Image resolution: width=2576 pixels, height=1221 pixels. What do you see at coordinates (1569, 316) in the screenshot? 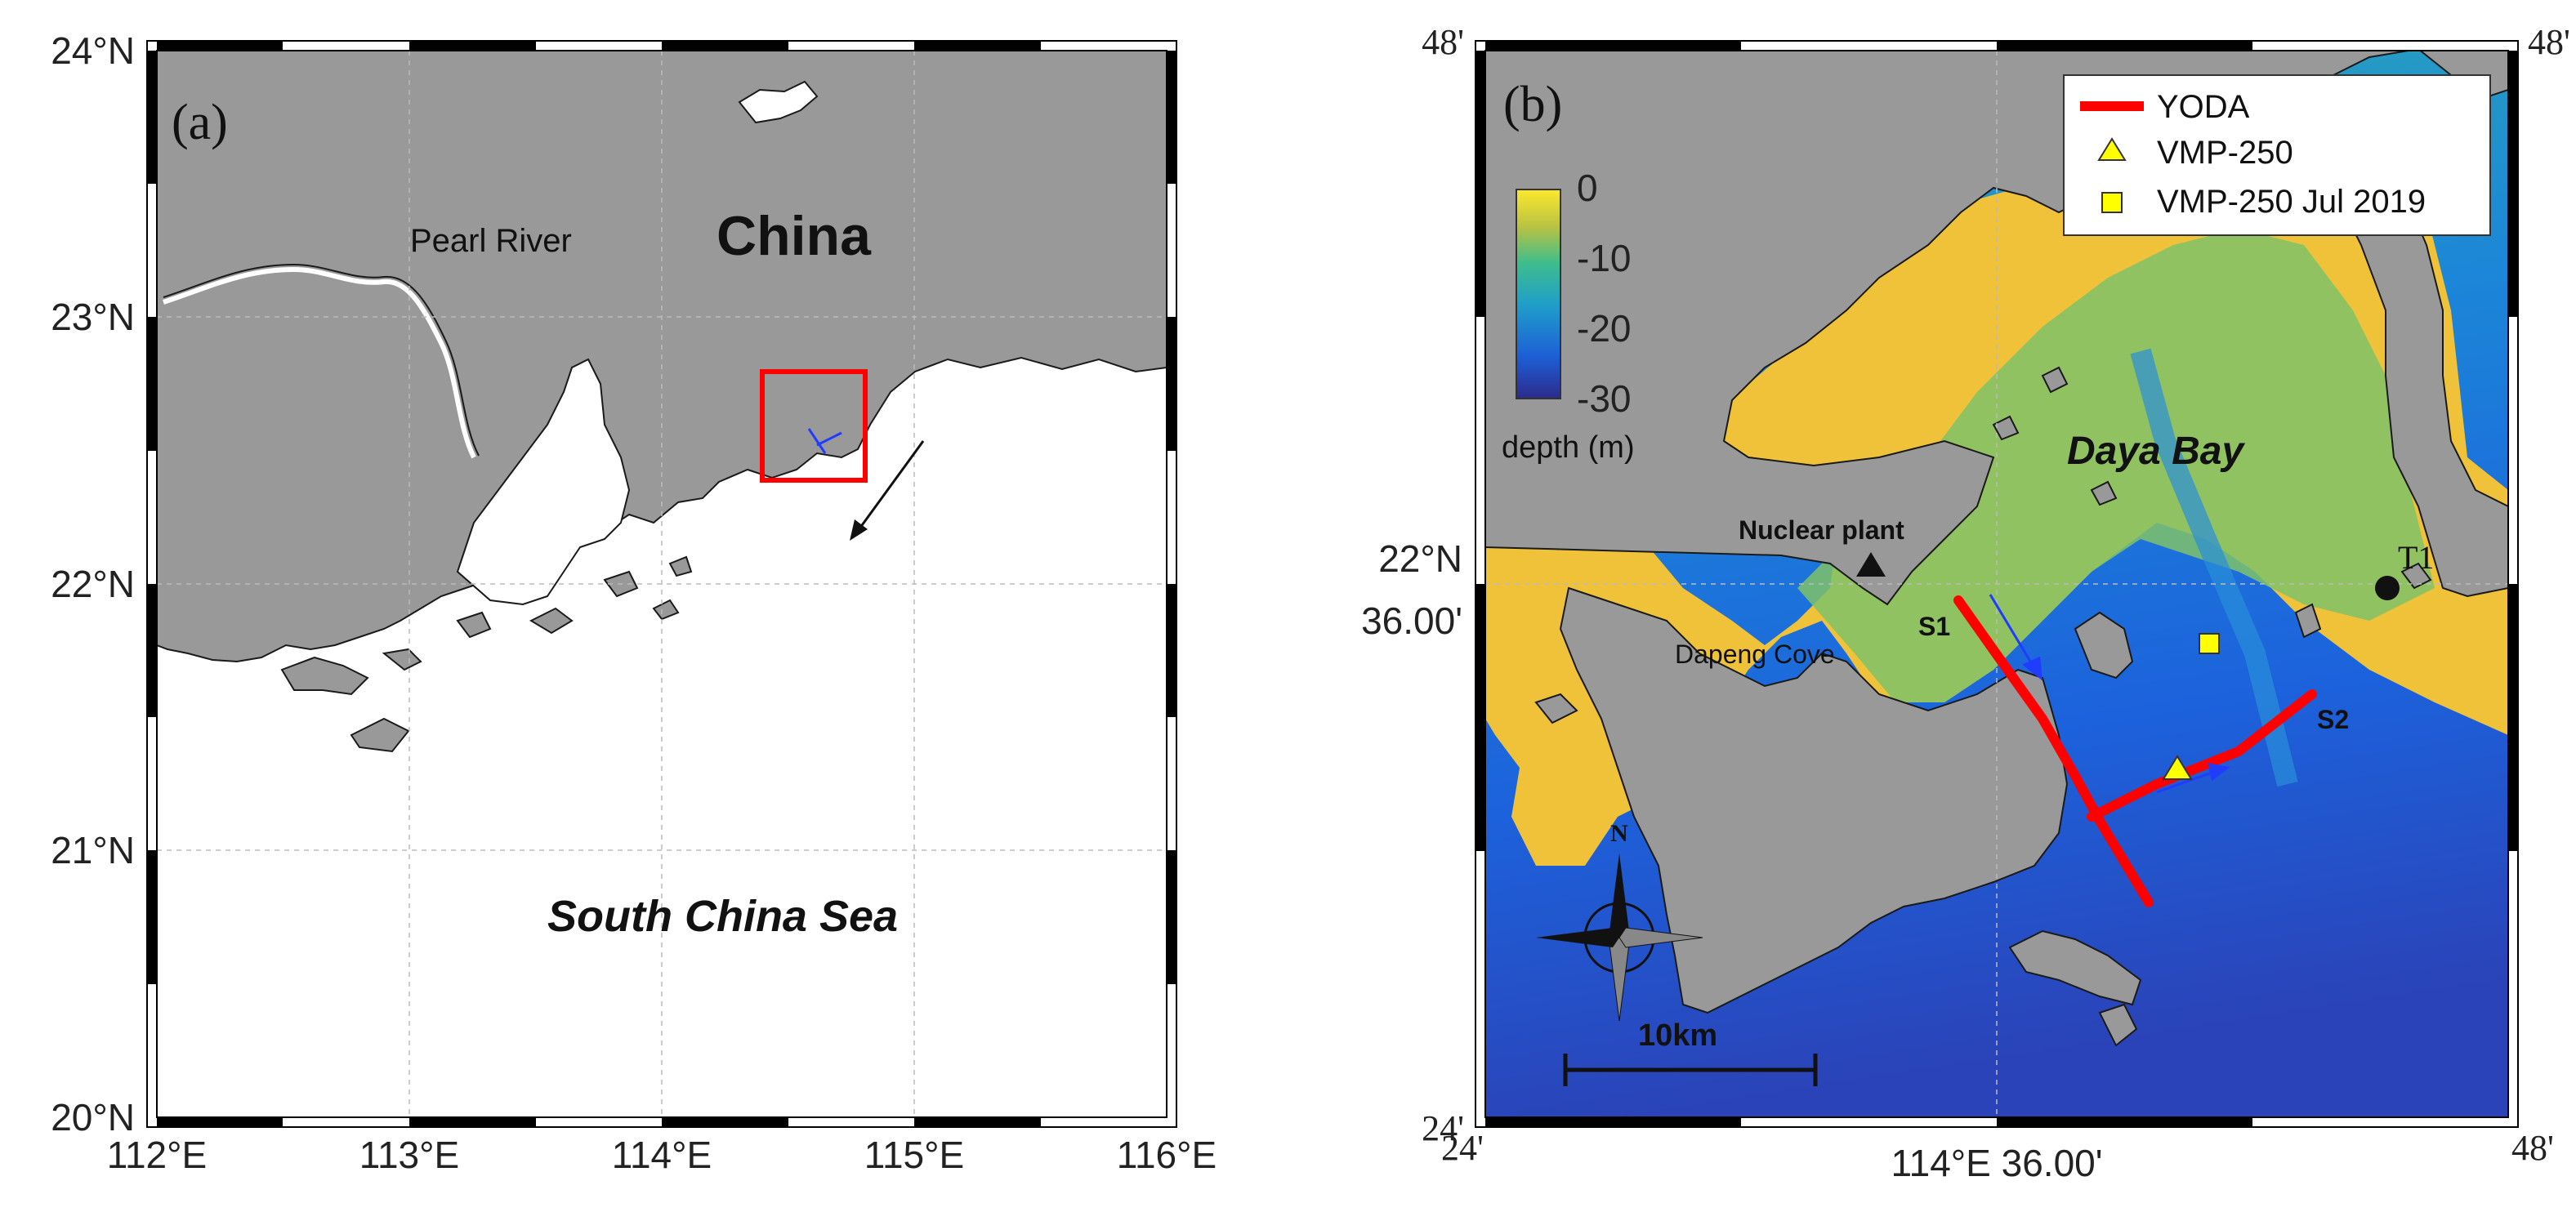
I see `depth-colorbar: 0 -10 -20 -30 depth (m)` at bounding box center [1569, 316].